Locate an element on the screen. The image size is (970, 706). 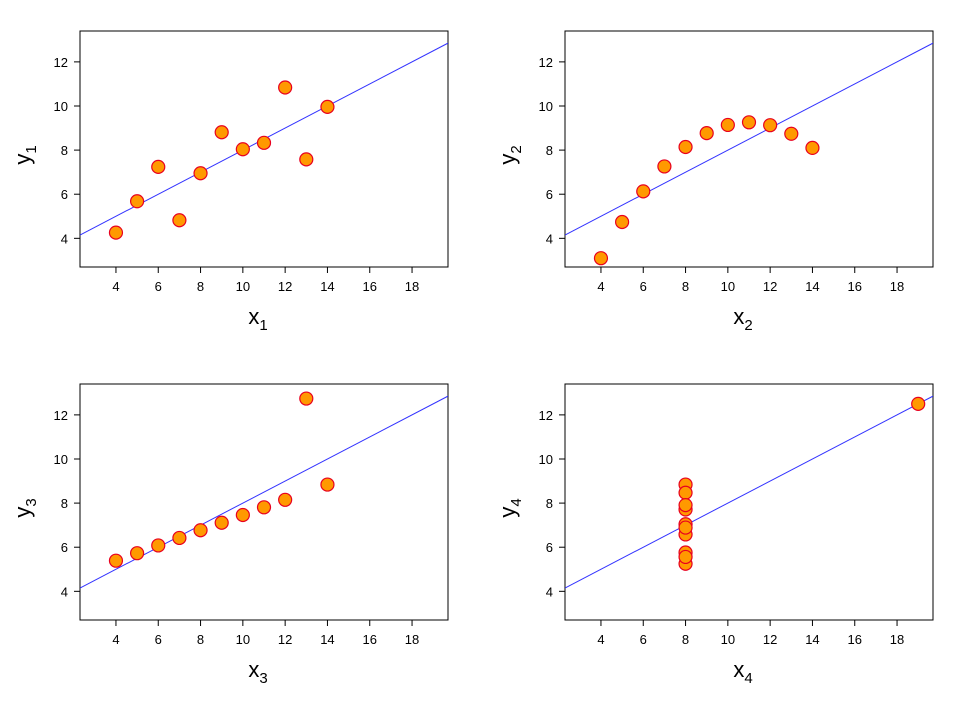
y-axis-label-subscript: 3 is located at coordinates (31, 502).